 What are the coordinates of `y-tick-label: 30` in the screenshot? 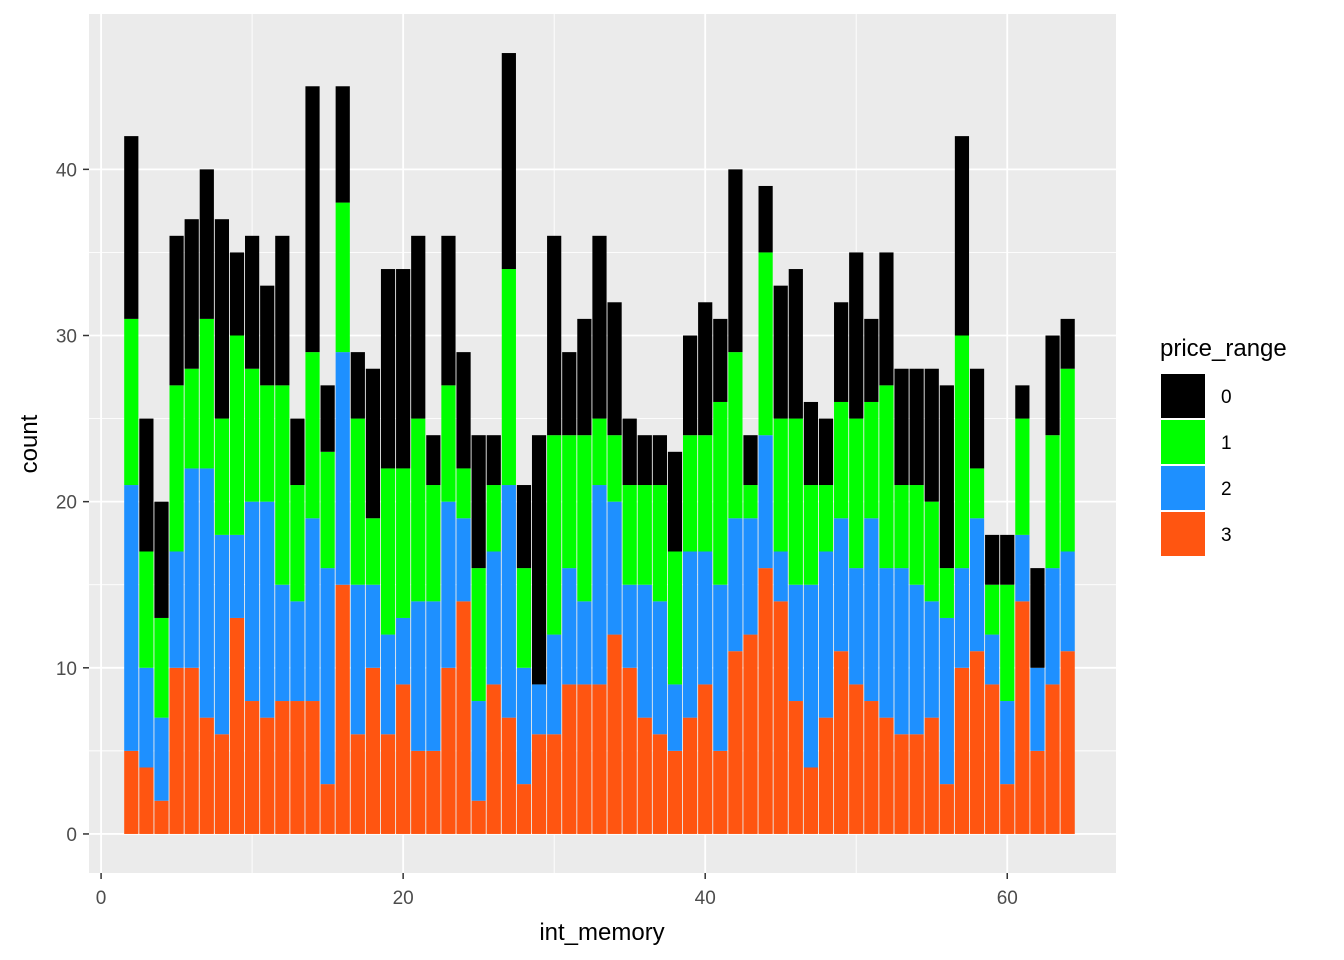 It's located at (66, 337).